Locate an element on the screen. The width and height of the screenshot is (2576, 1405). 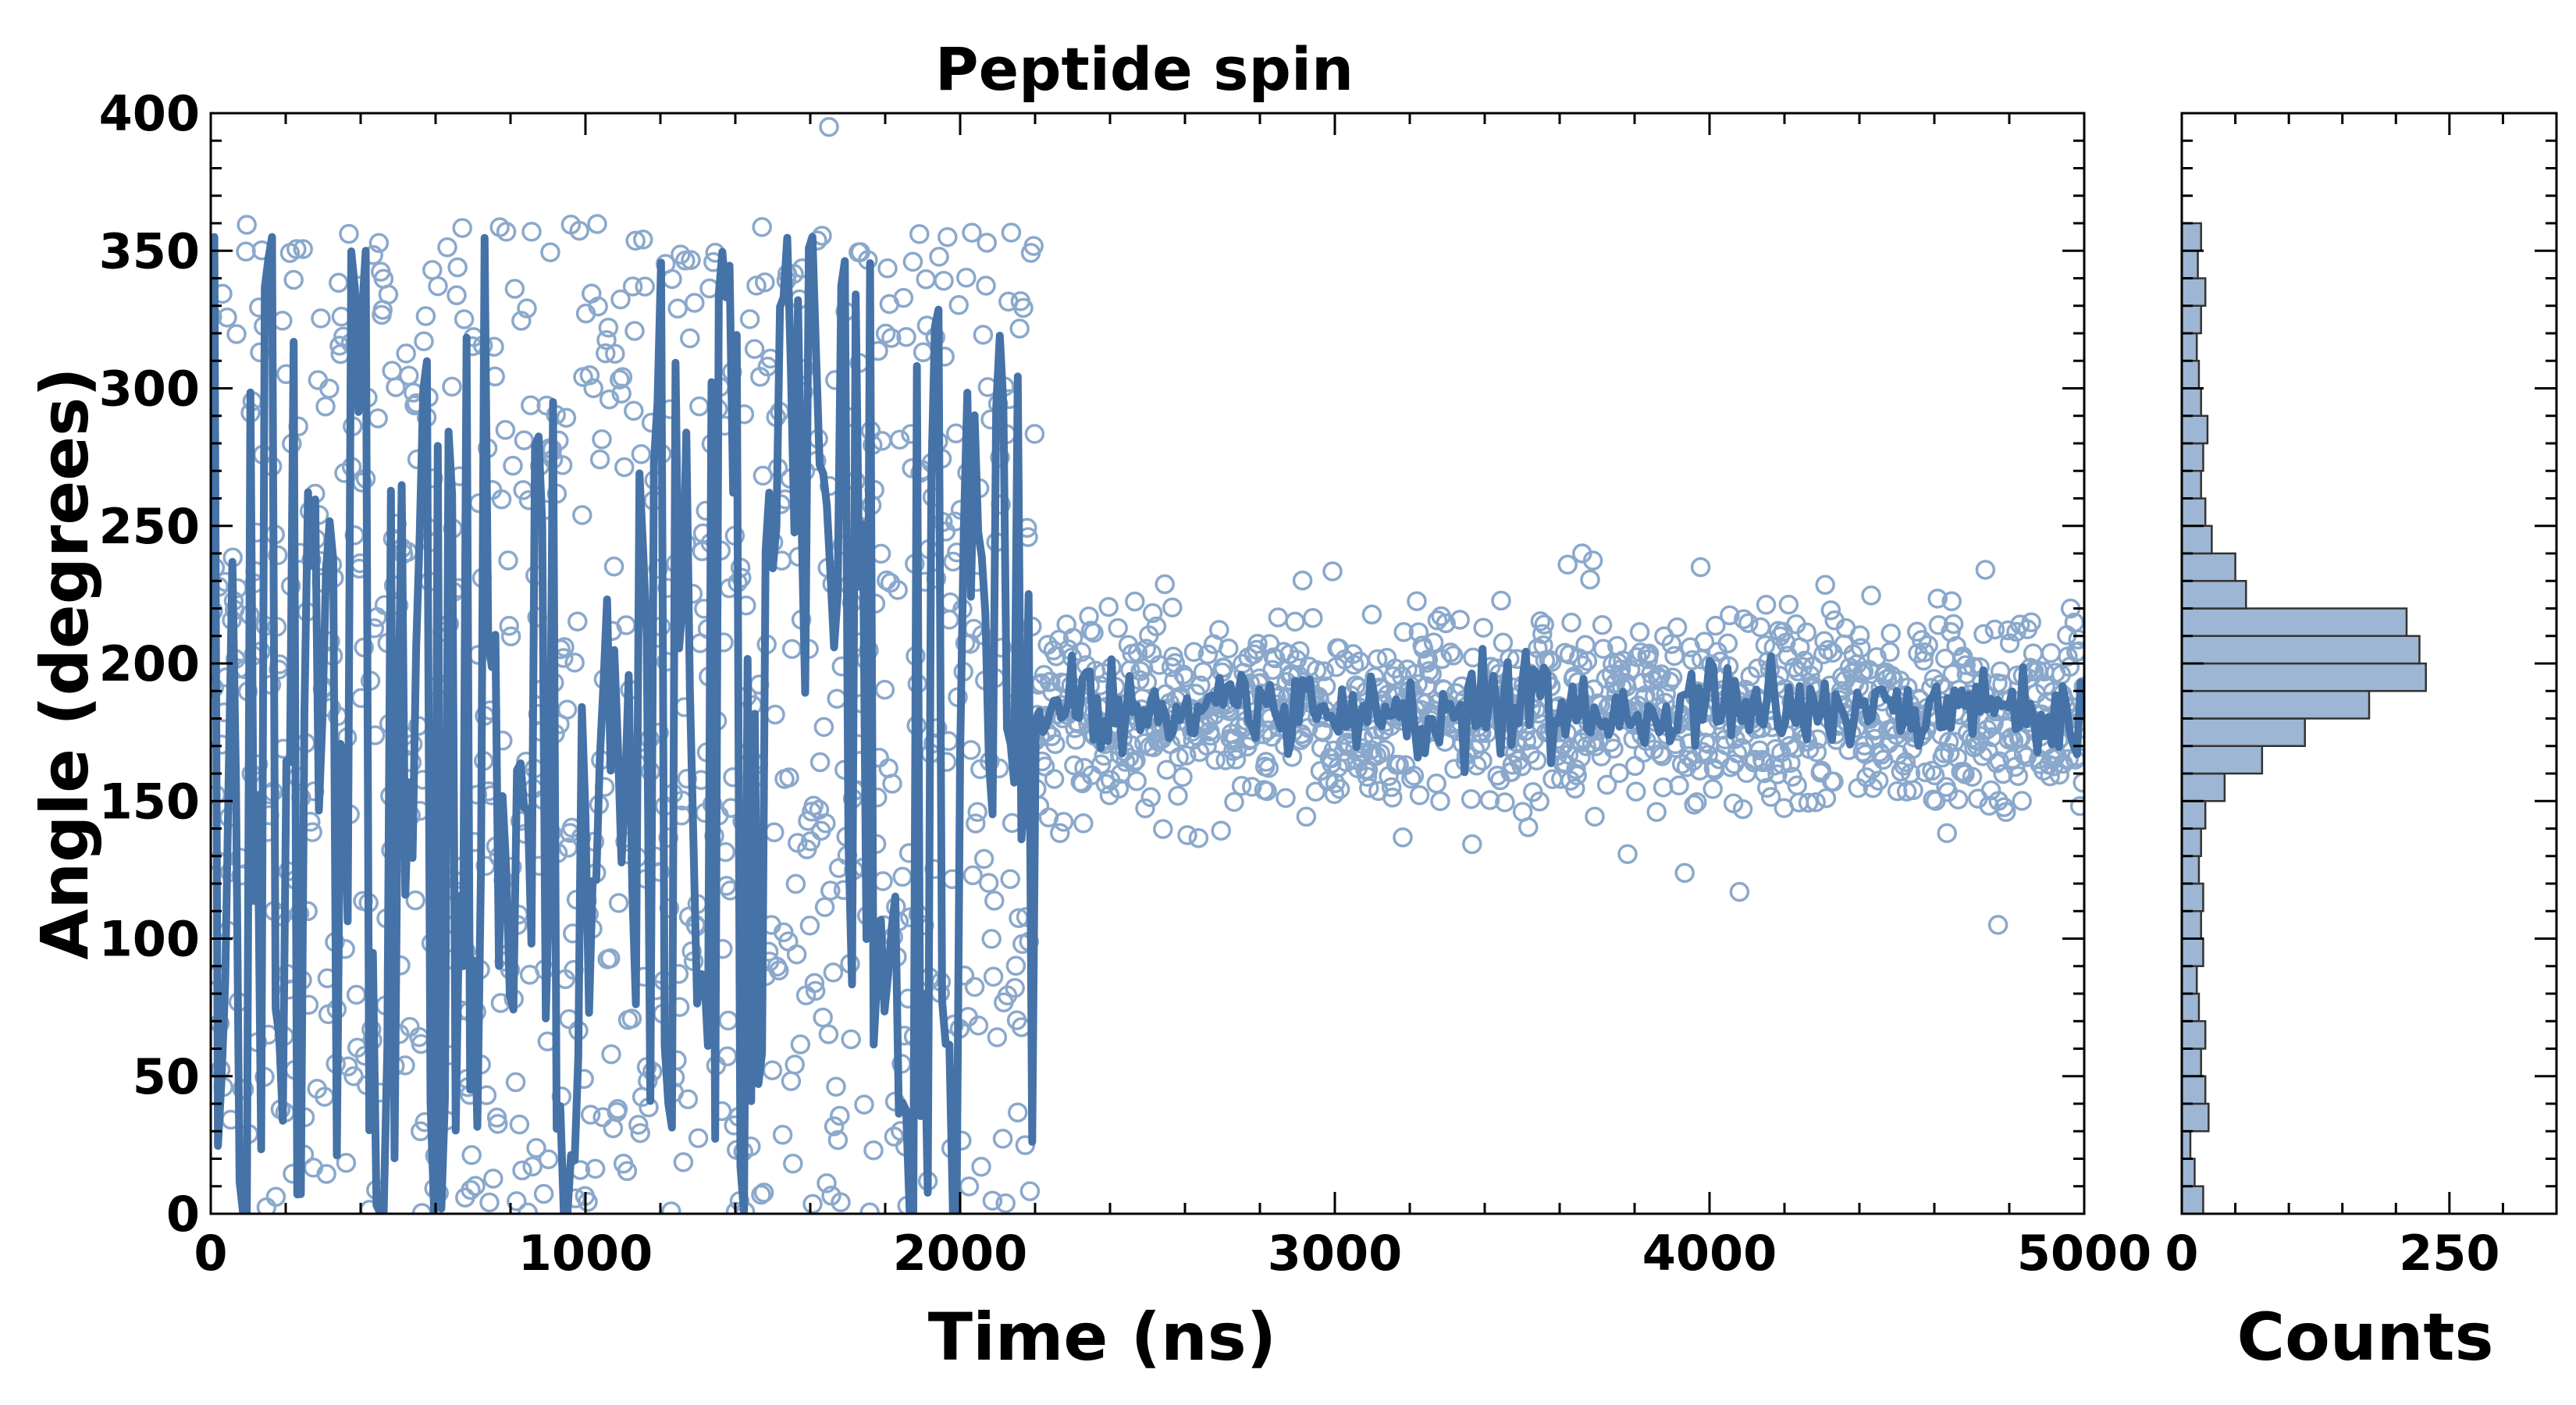
y-tick-label: 350 is located at coordinates (149, 251).